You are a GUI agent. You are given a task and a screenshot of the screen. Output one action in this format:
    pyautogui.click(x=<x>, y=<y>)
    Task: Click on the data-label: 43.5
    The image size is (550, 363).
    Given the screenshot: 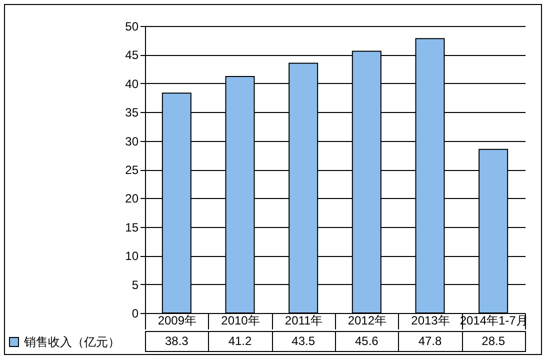 What is the action you would take?
    pyautogui.click(x=304, y=341)
    